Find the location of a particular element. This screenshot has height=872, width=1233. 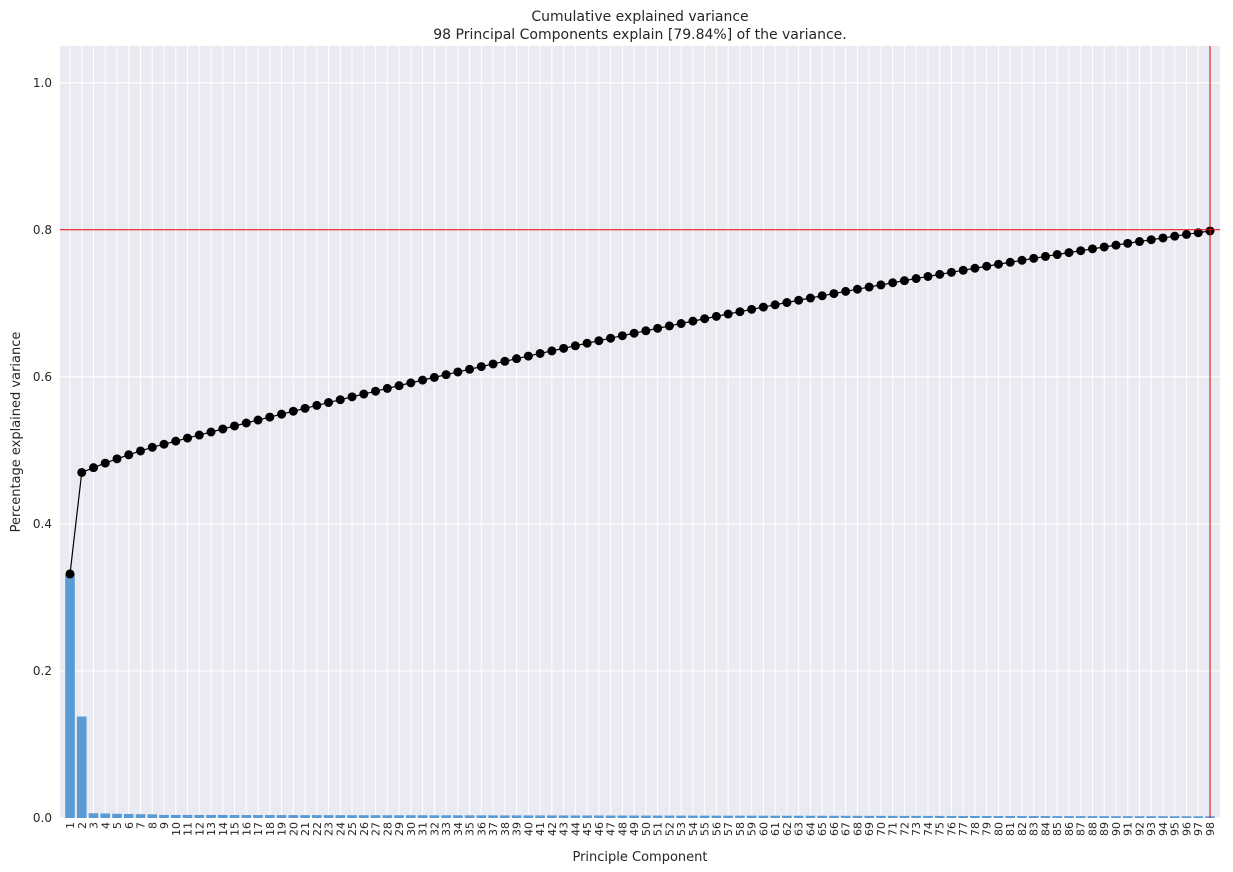

x-tick-label: 1 is located at coordinates (70, 825).